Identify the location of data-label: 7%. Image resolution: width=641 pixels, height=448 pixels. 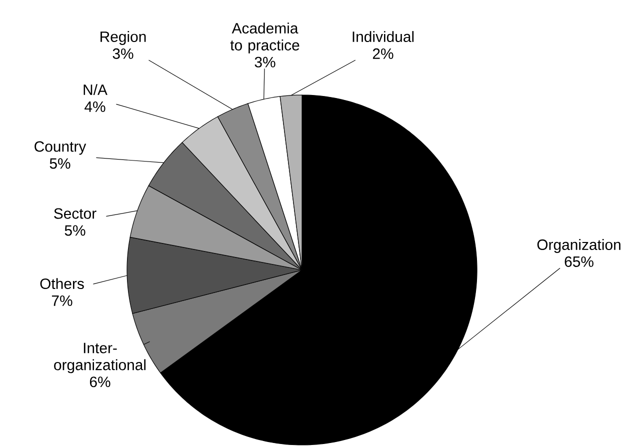
(62, 300).